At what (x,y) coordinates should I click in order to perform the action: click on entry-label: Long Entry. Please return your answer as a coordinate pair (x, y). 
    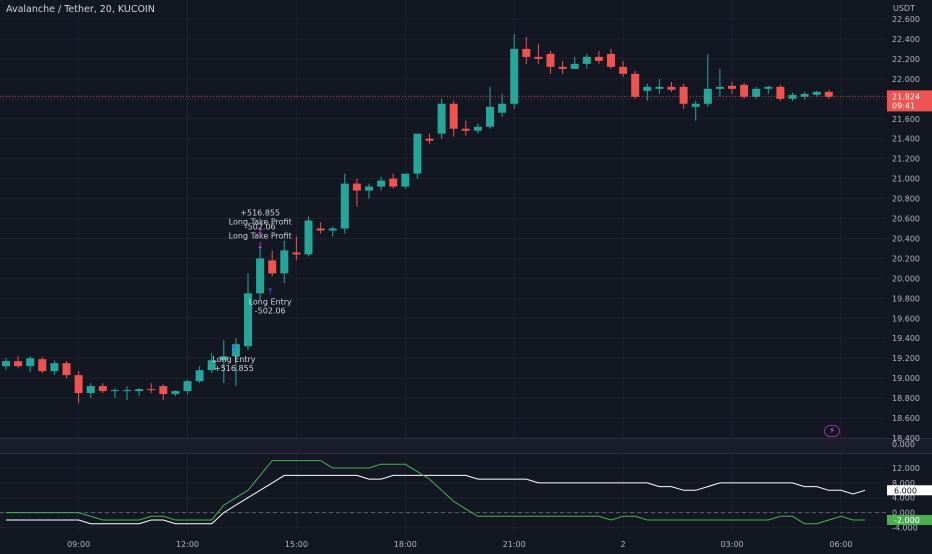
    Looking at the image, I should click on (233, 359).